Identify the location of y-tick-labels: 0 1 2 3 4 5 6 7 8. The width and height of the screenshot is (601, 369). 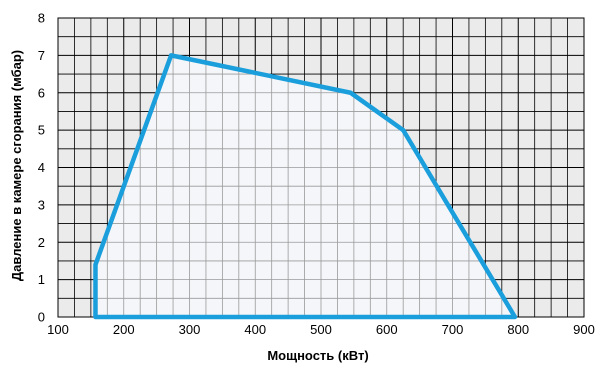
(41, 168).